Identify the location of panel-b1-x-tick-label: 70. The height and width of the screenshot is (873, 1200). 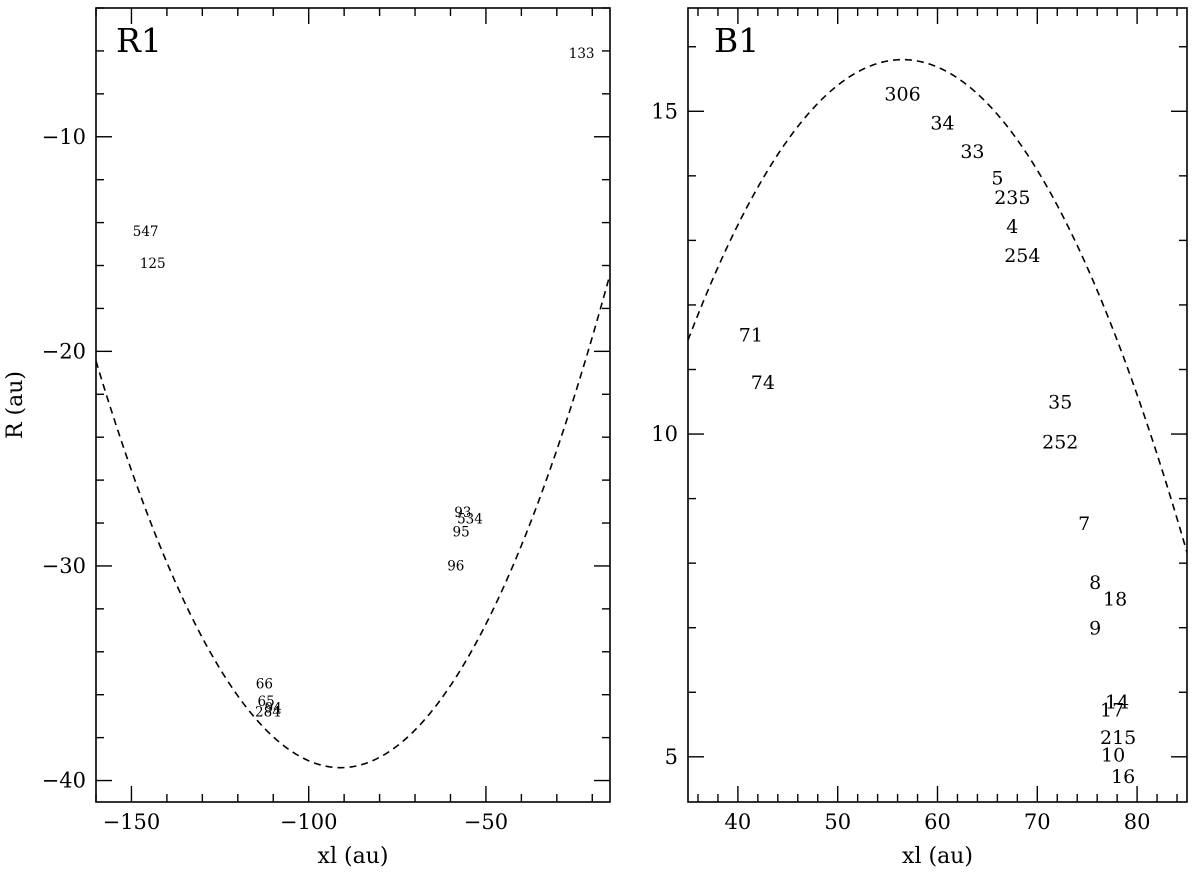
(1037, 822).